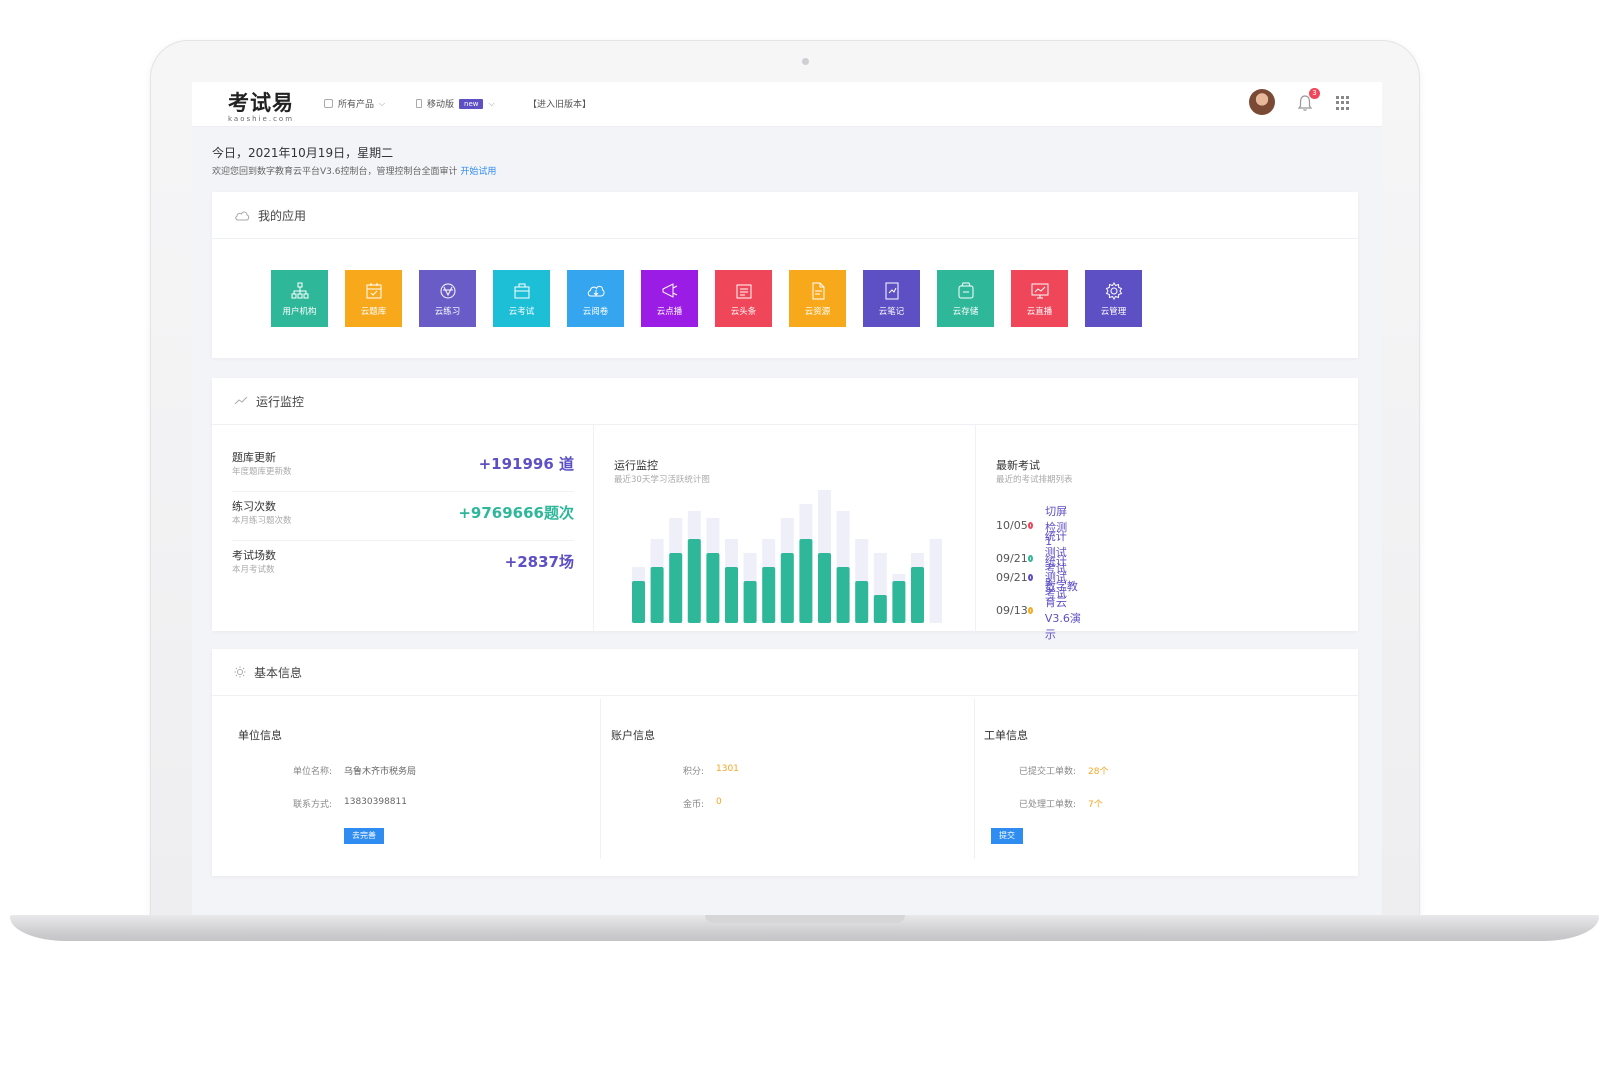 The image size is (1609, 1073). I want to click on nav-old-version: 【进入旧版本】, so click(559, 103).